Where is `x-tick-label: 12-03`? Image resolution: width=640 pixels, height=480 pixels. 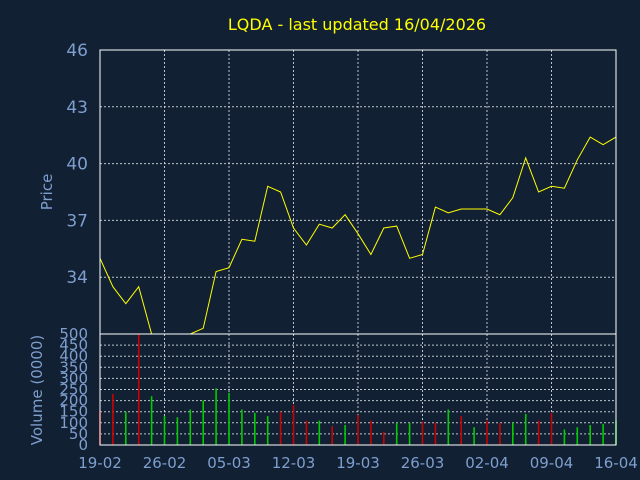 x-tick-label: 12-03 is located at coordinates (294, 463).